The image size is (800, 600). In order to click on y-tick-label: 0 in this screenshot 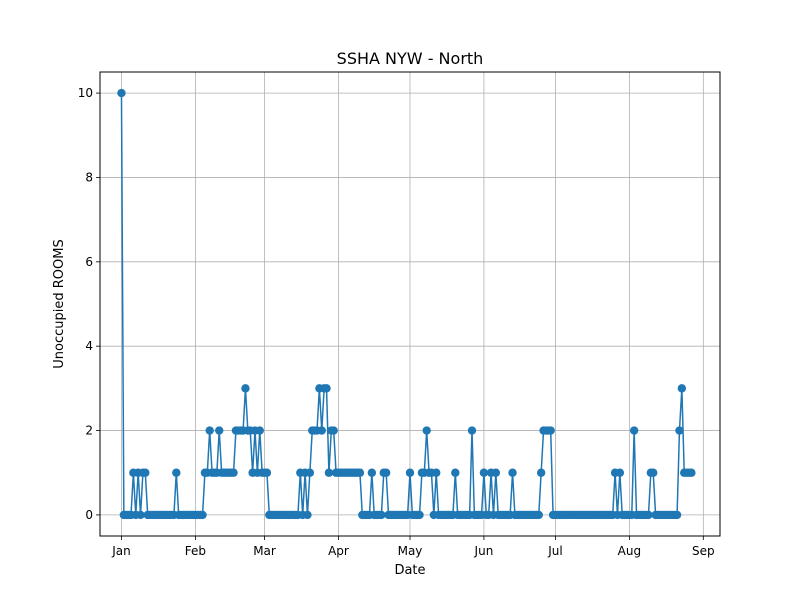, I will do `click(89, 515)`.